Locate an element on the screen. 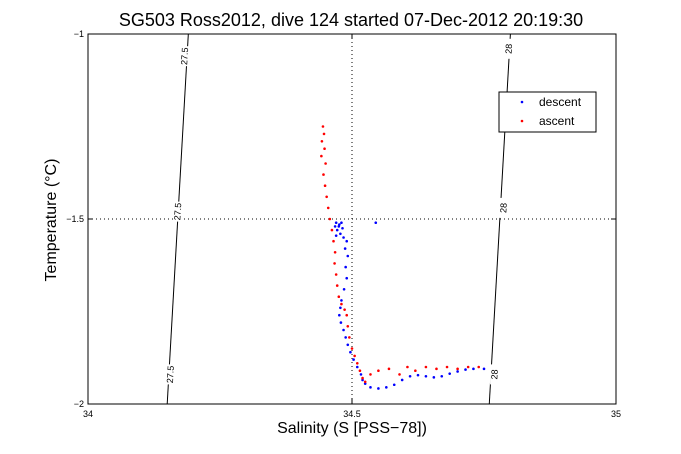 This screenshot has height=454, width=681. data-series is located at coordinates (403, 257).